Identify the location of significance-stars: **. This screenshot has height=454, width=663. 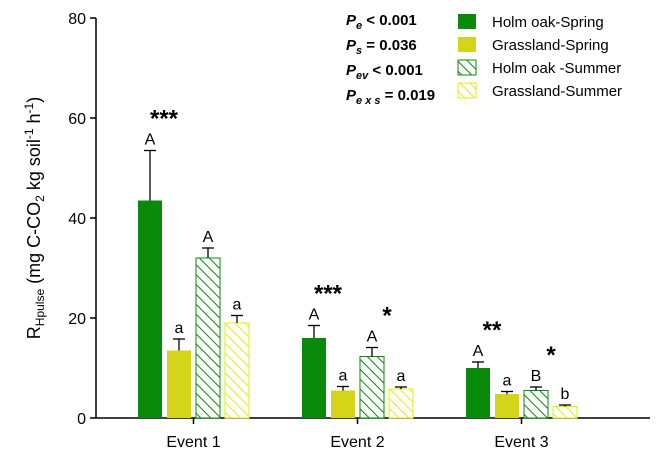
(492, 330).